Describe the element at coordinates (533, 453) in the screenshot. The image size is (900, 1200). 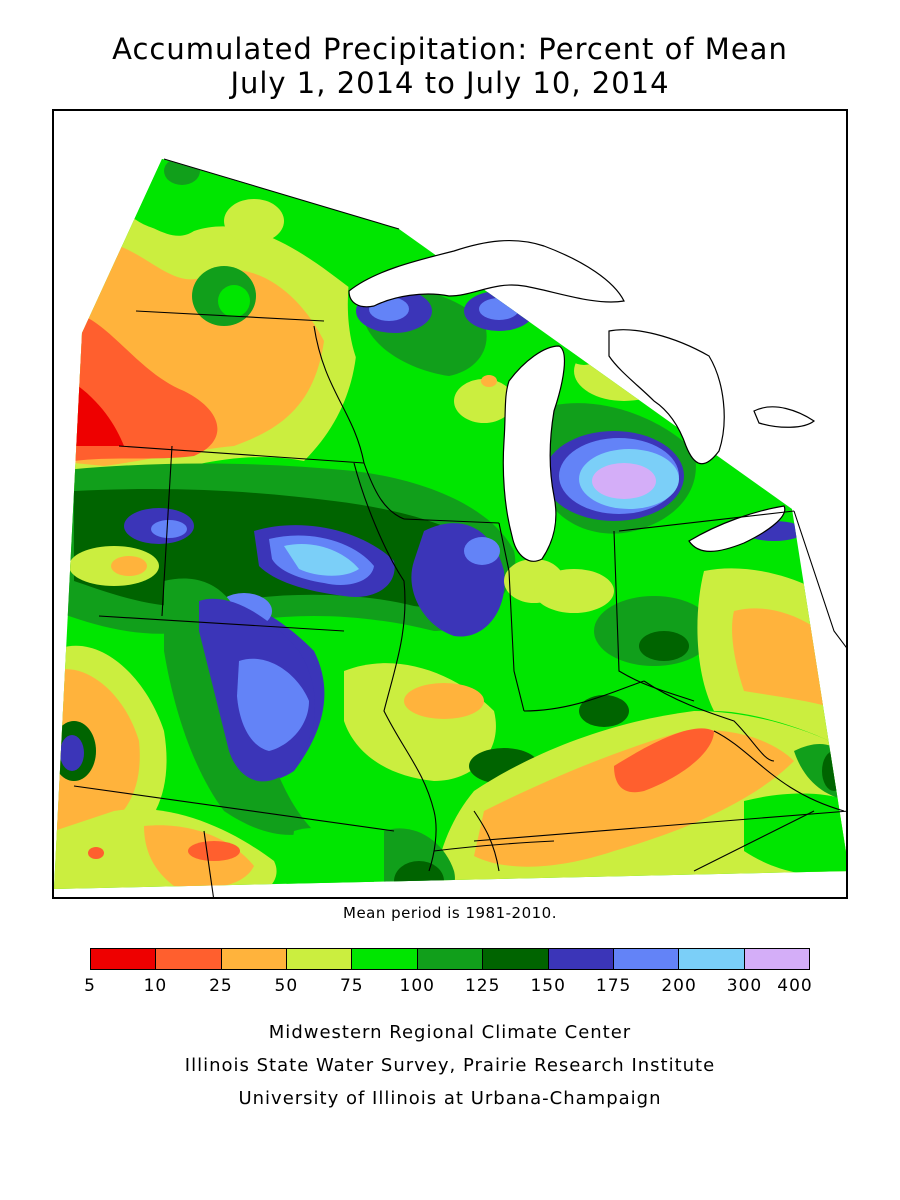
I see `lake-michigan` at that location.